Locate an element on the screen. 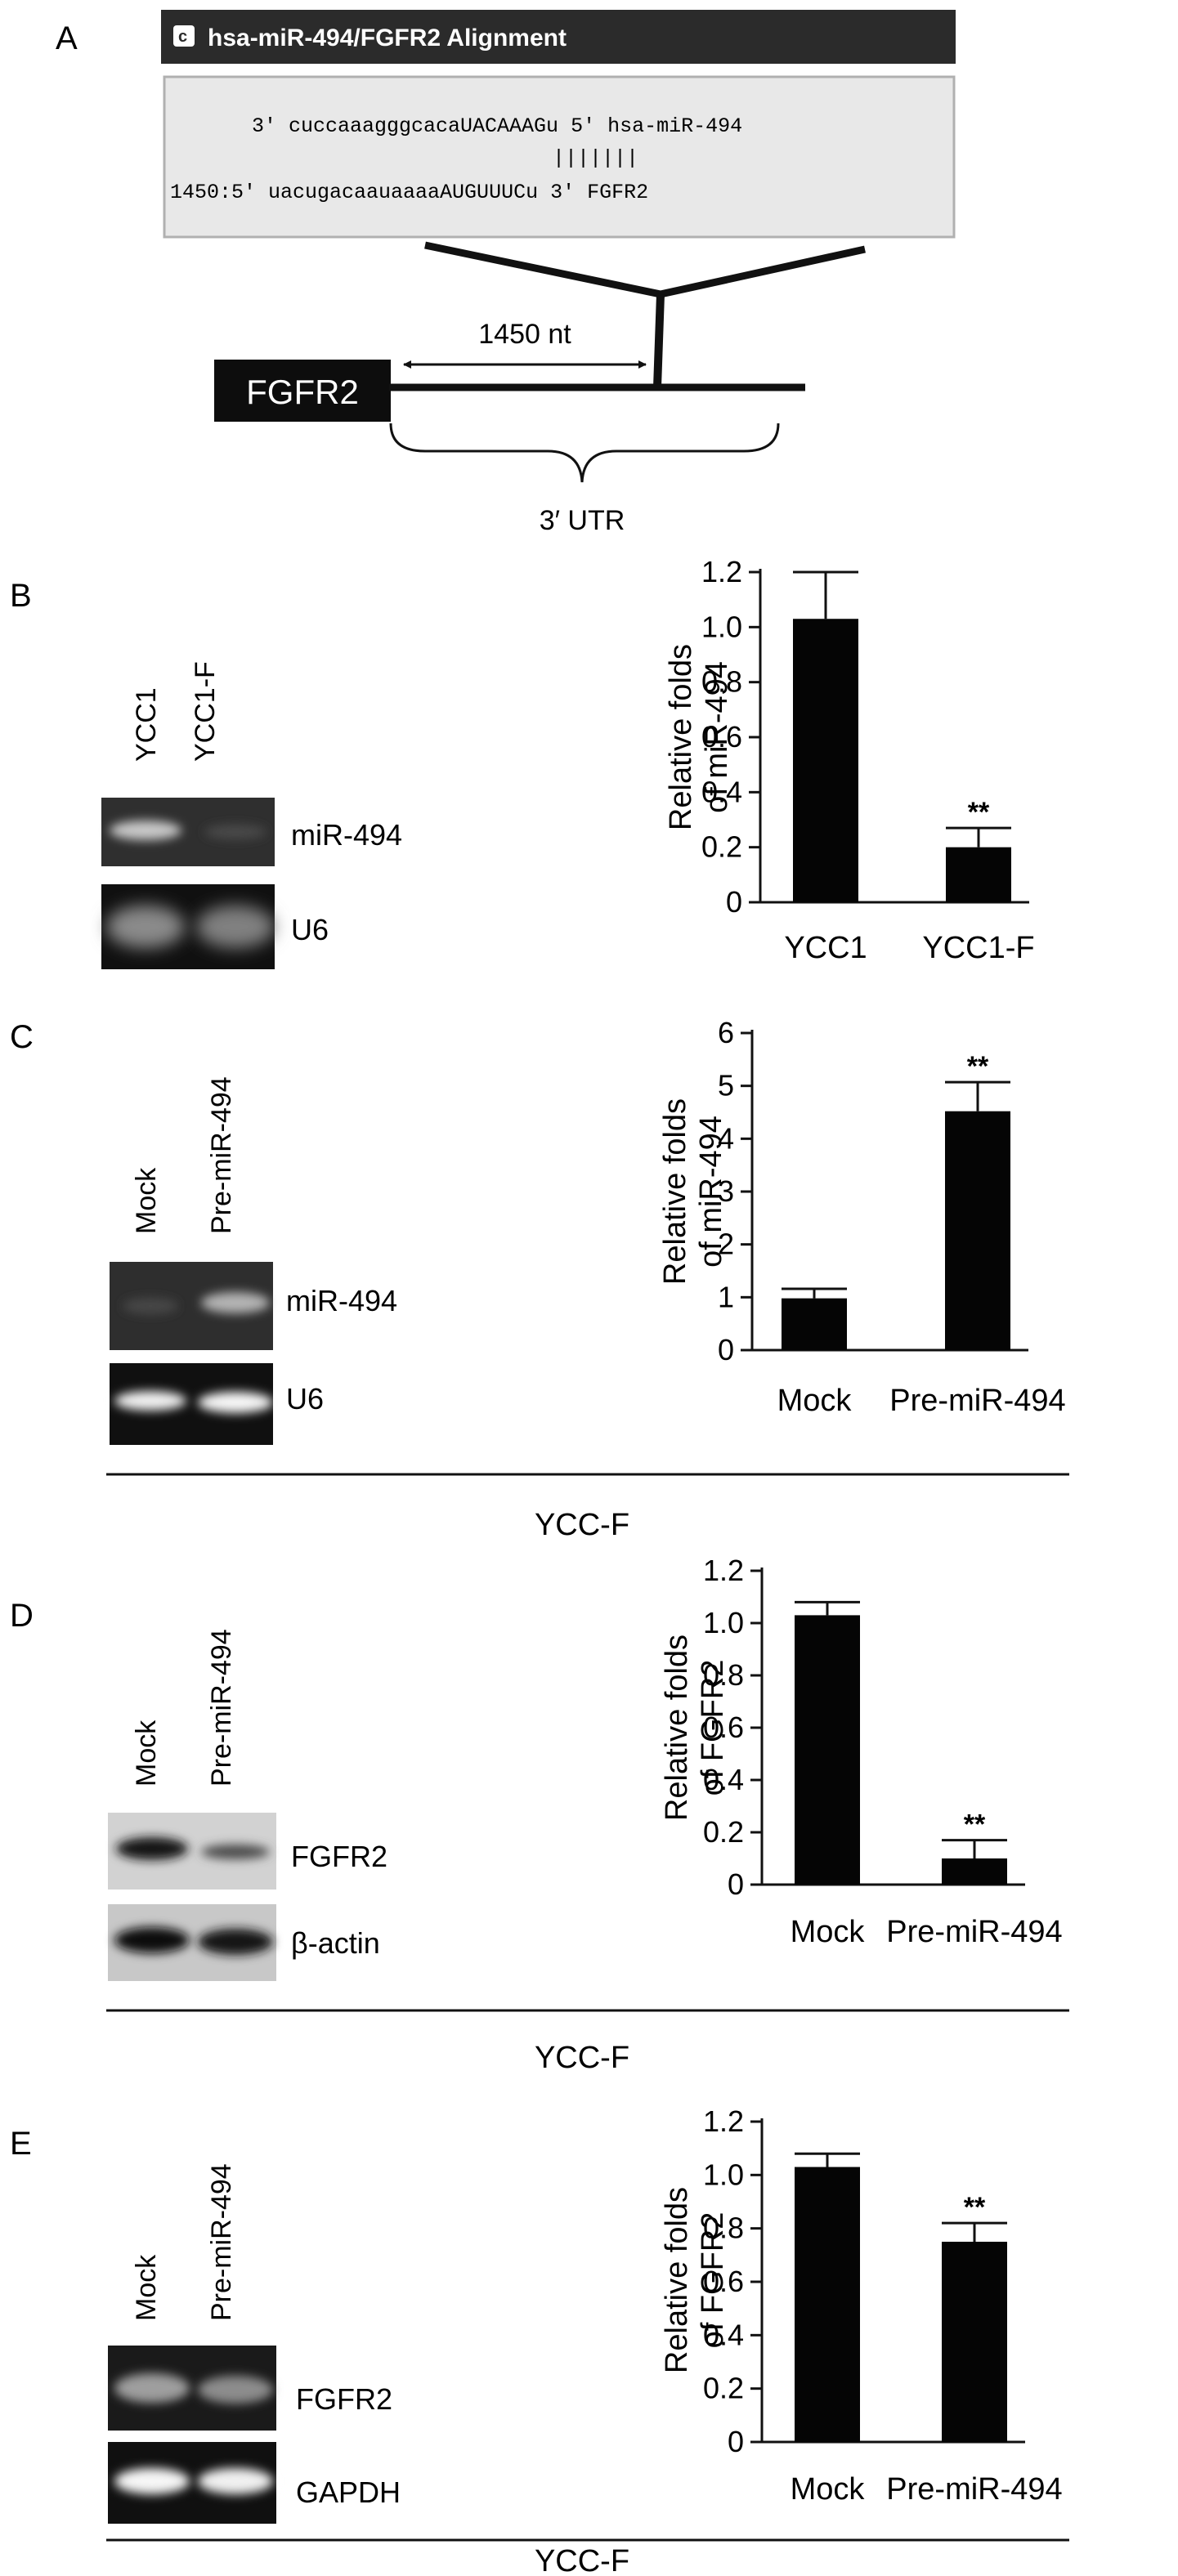 The height and width of the screenshot is (2576, 1178). panel-letter-d: D is located at coordinates (22, 1616).